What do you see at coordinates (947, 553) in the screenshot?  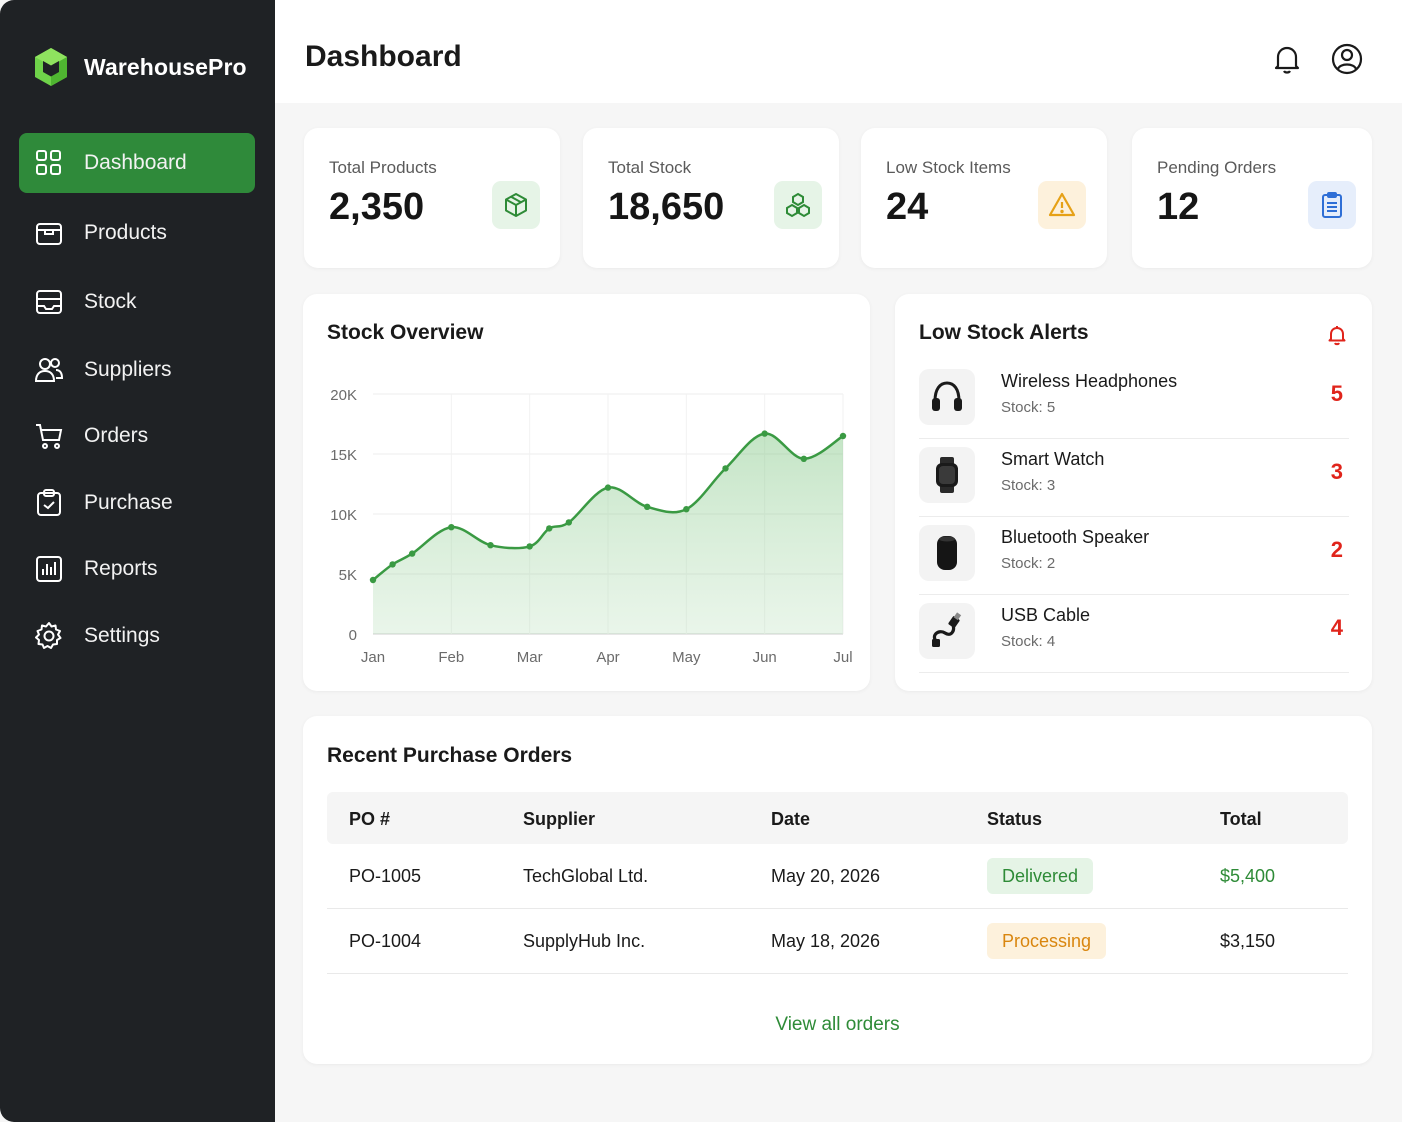 I see `speaker-icon` at bounding box center [947, 553].